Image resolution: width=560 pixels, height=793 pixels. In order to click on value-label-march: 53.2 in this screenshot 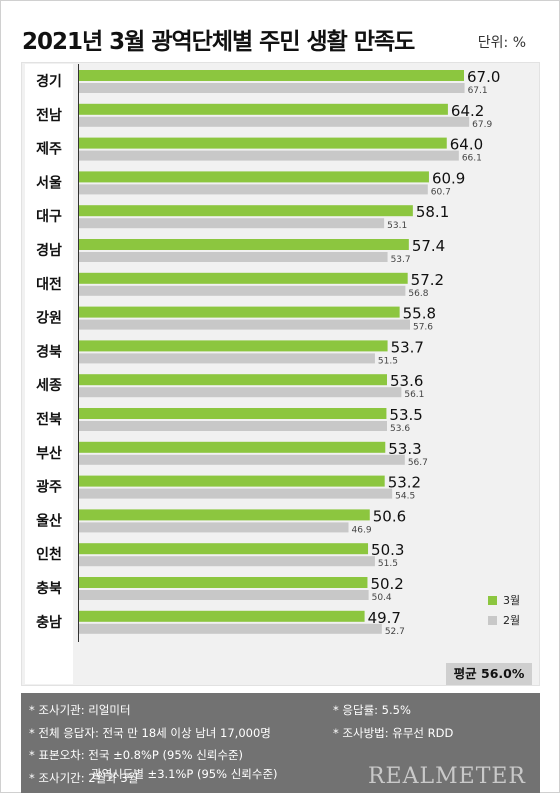, I will do `click(404, 483)`.